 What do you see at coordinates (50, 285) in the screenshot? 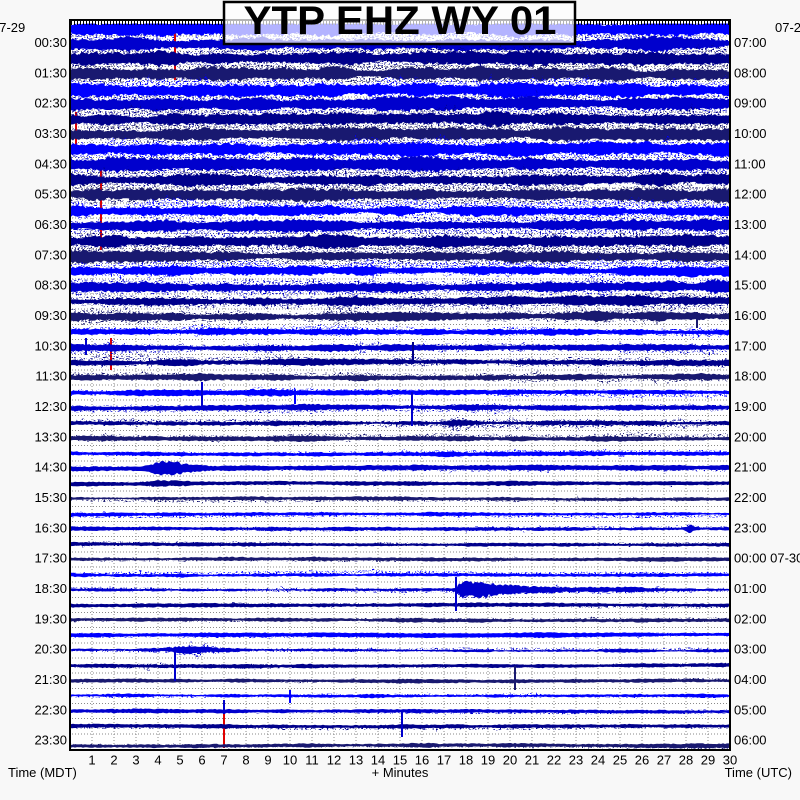
I see `svg-text: 08:30` at bounding box center [50, 285].